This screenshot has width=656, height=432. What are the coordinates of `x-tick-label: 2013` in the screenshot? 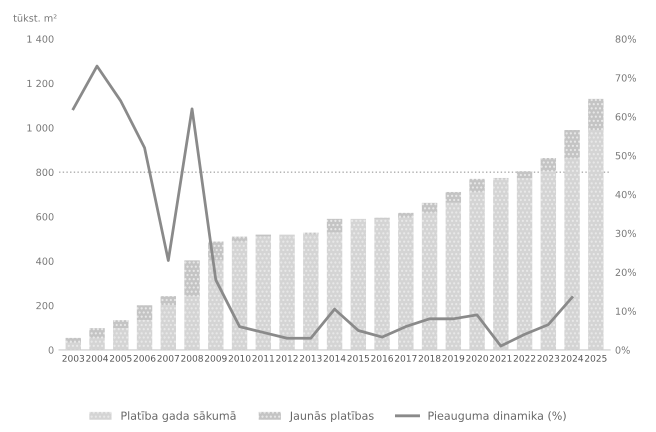 It's located at (311, 358).